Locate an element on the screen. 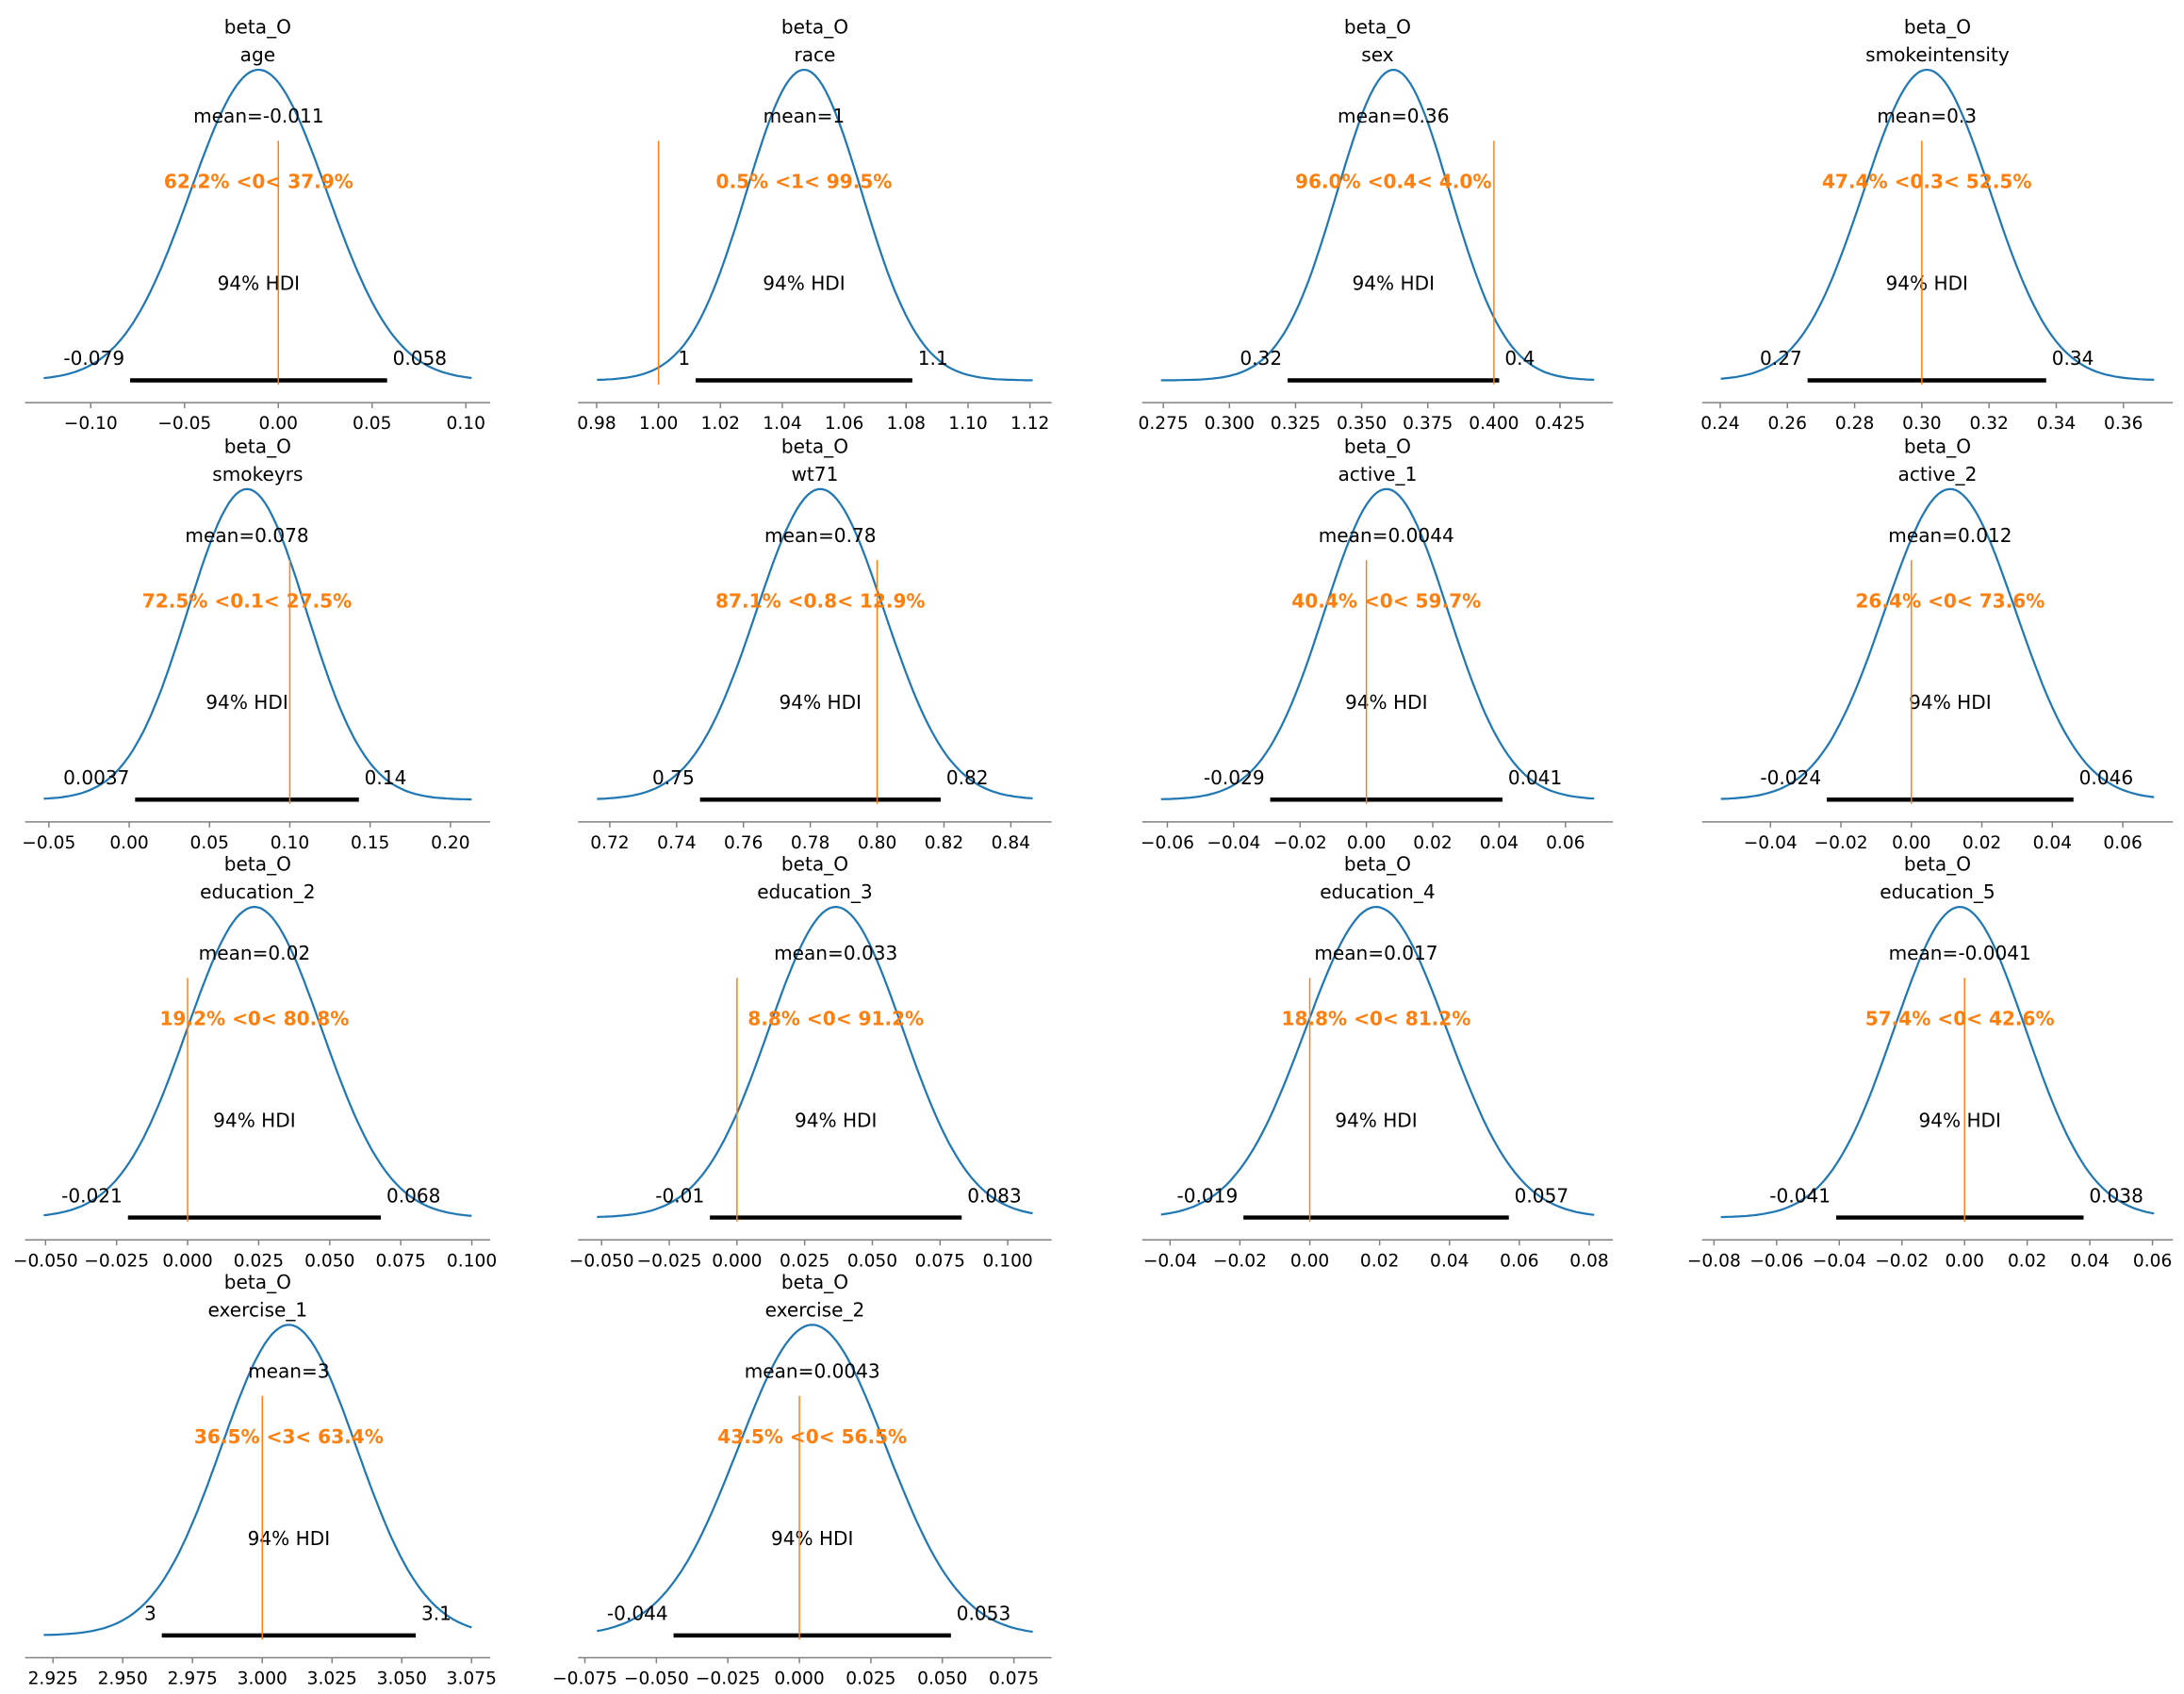 Image resolution: width=2184 pixels, height=1694 pixels. hdi-upper-label: 0.041 is located at coordinates (1535, 778).